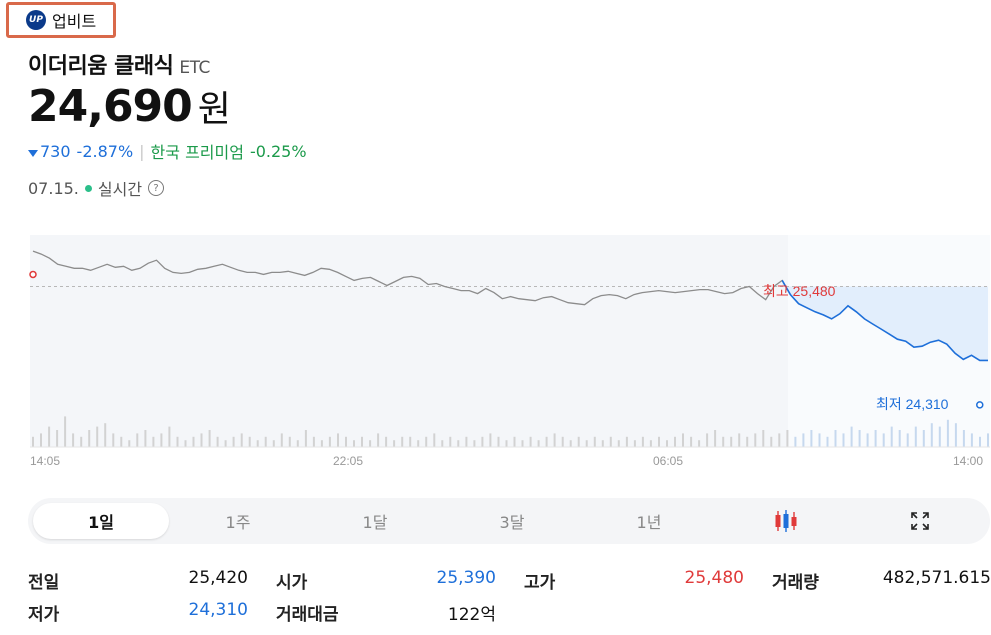  I want to click on premium-value: -0.25%, so click(278, 151).